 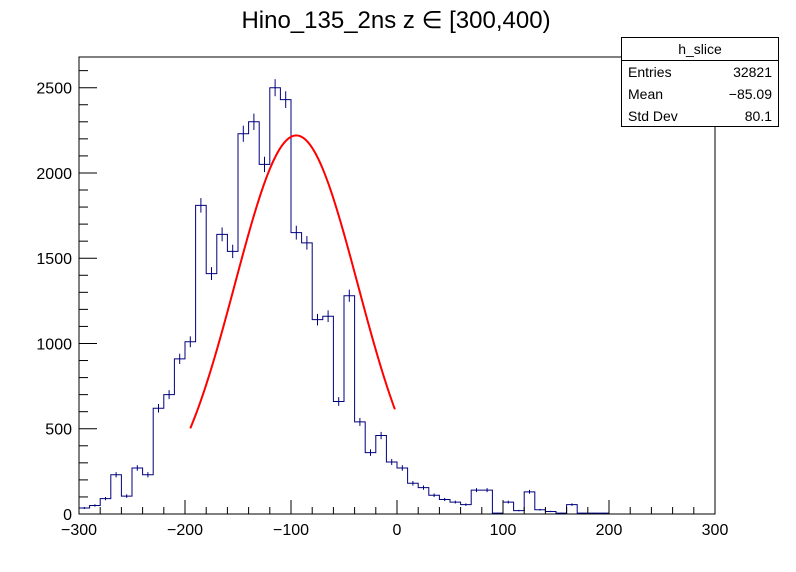 I want to click on x-tick-label: 0, so click(x=397, y=530).